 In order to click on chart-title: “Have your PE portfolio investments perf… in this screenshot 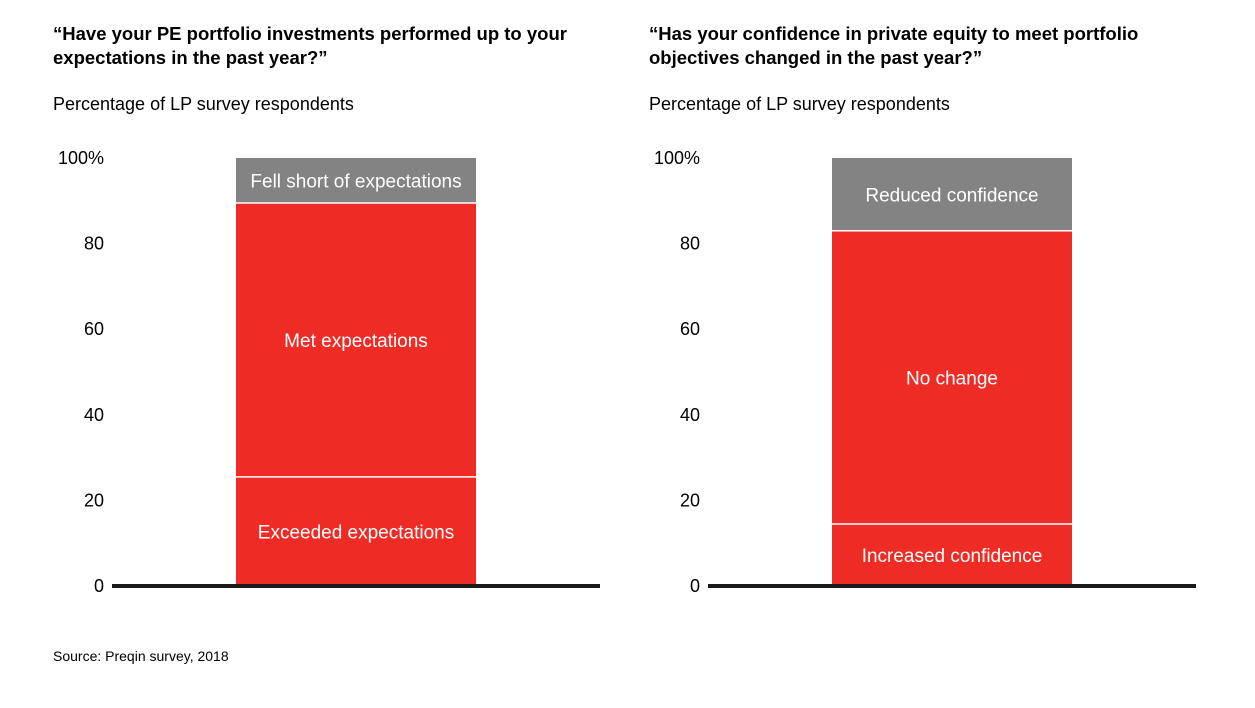, I will do `click(310, 45)`.